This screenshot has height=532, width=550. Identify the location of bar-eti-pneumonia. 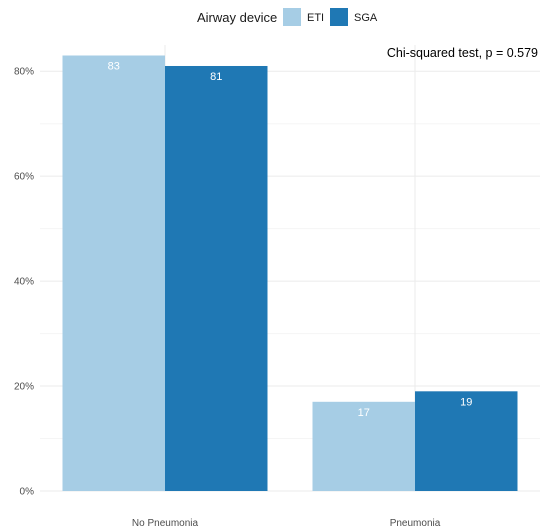
(363, 446).